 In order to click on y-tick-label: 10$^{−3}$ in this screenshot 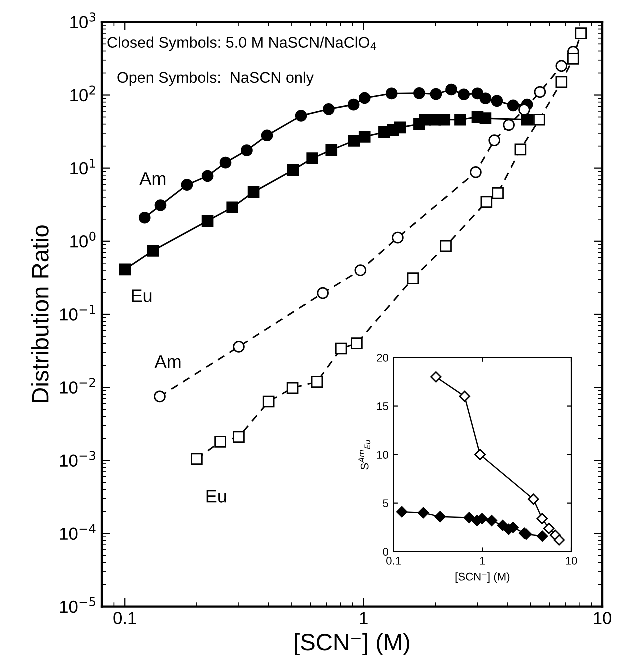, I will do `click(78, 459)`.